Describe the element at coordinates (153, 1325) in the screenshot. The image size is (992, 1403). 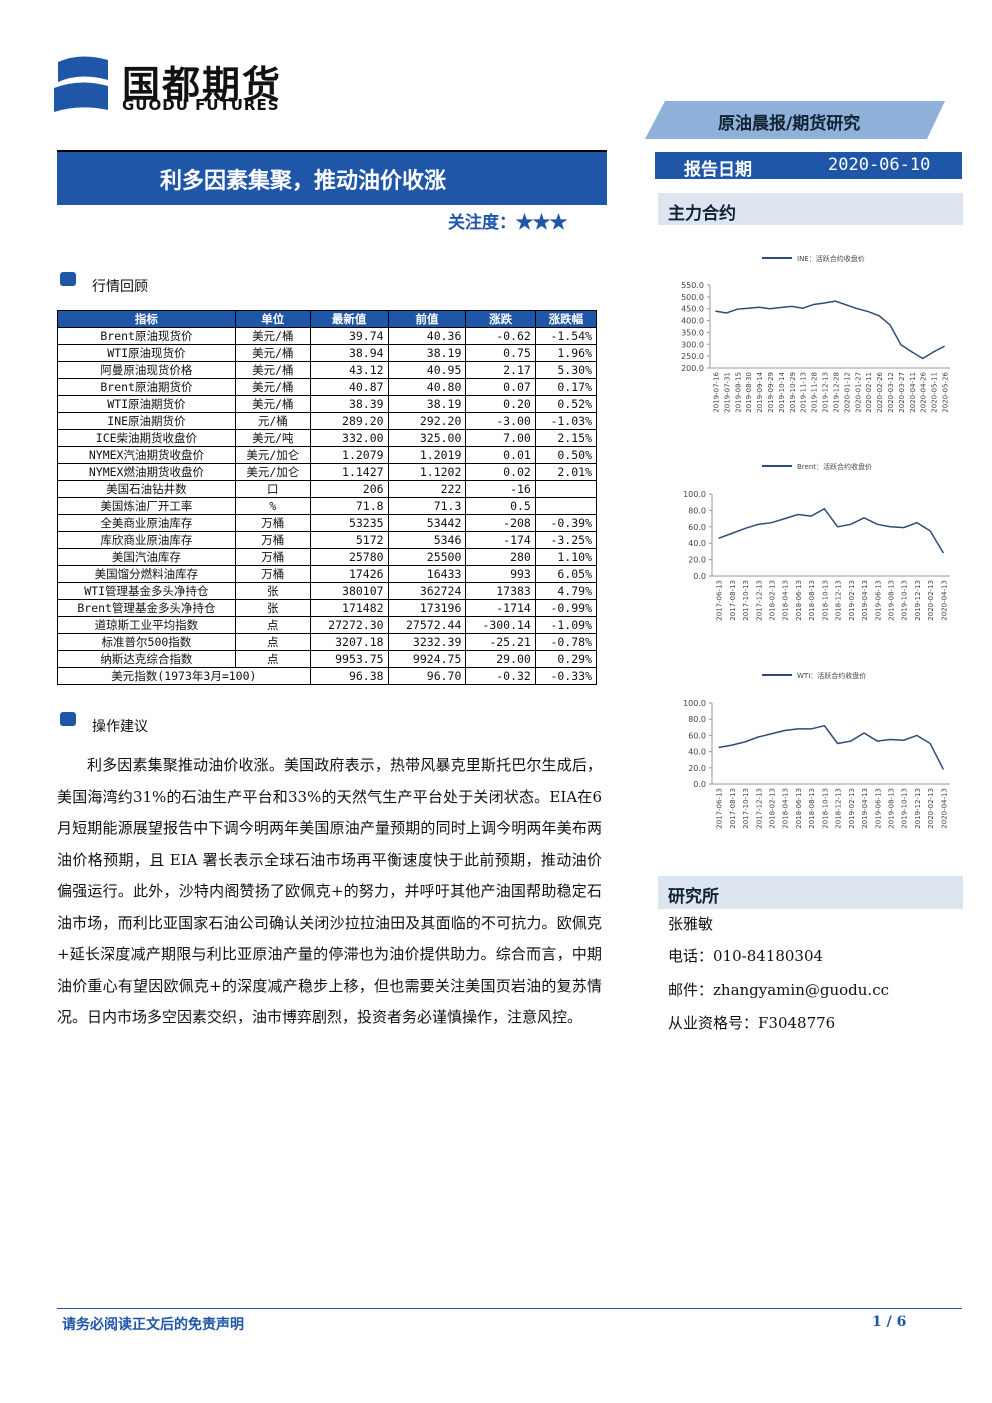
I see `disclaimer: 请务必阅读正文后的免责声明` at that location.